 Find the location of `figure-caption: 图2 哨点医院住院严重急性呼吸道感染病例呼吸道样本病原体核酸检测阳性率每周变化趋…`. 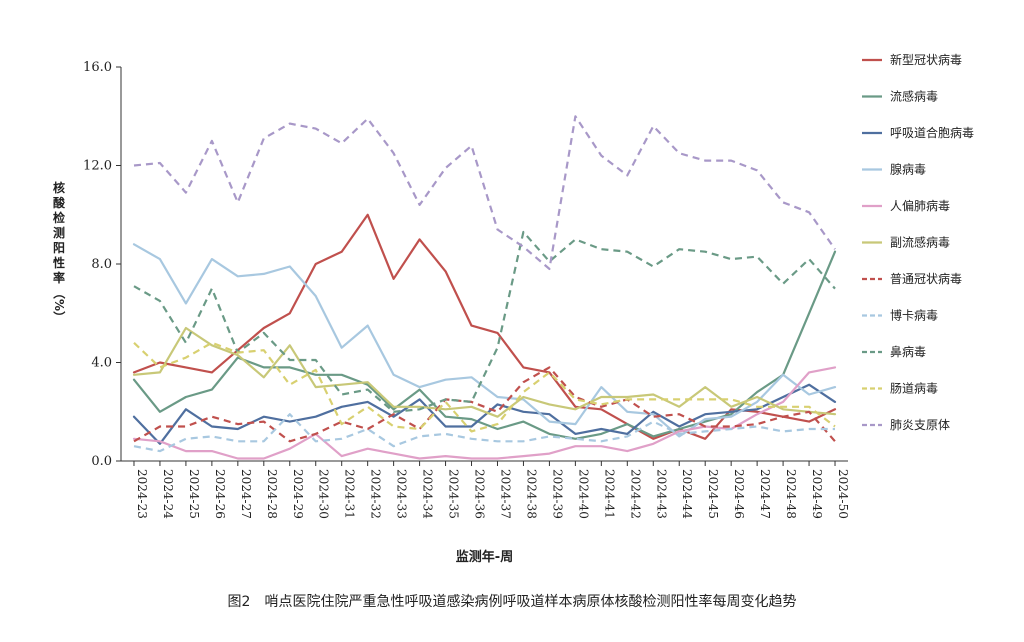

figure-caption: 图2 哨点医院住院严重急性呼吸道感染病例呼吸道样本病原体核酸检测阳性率每周变化趋… is located at coordinates (512, 602).